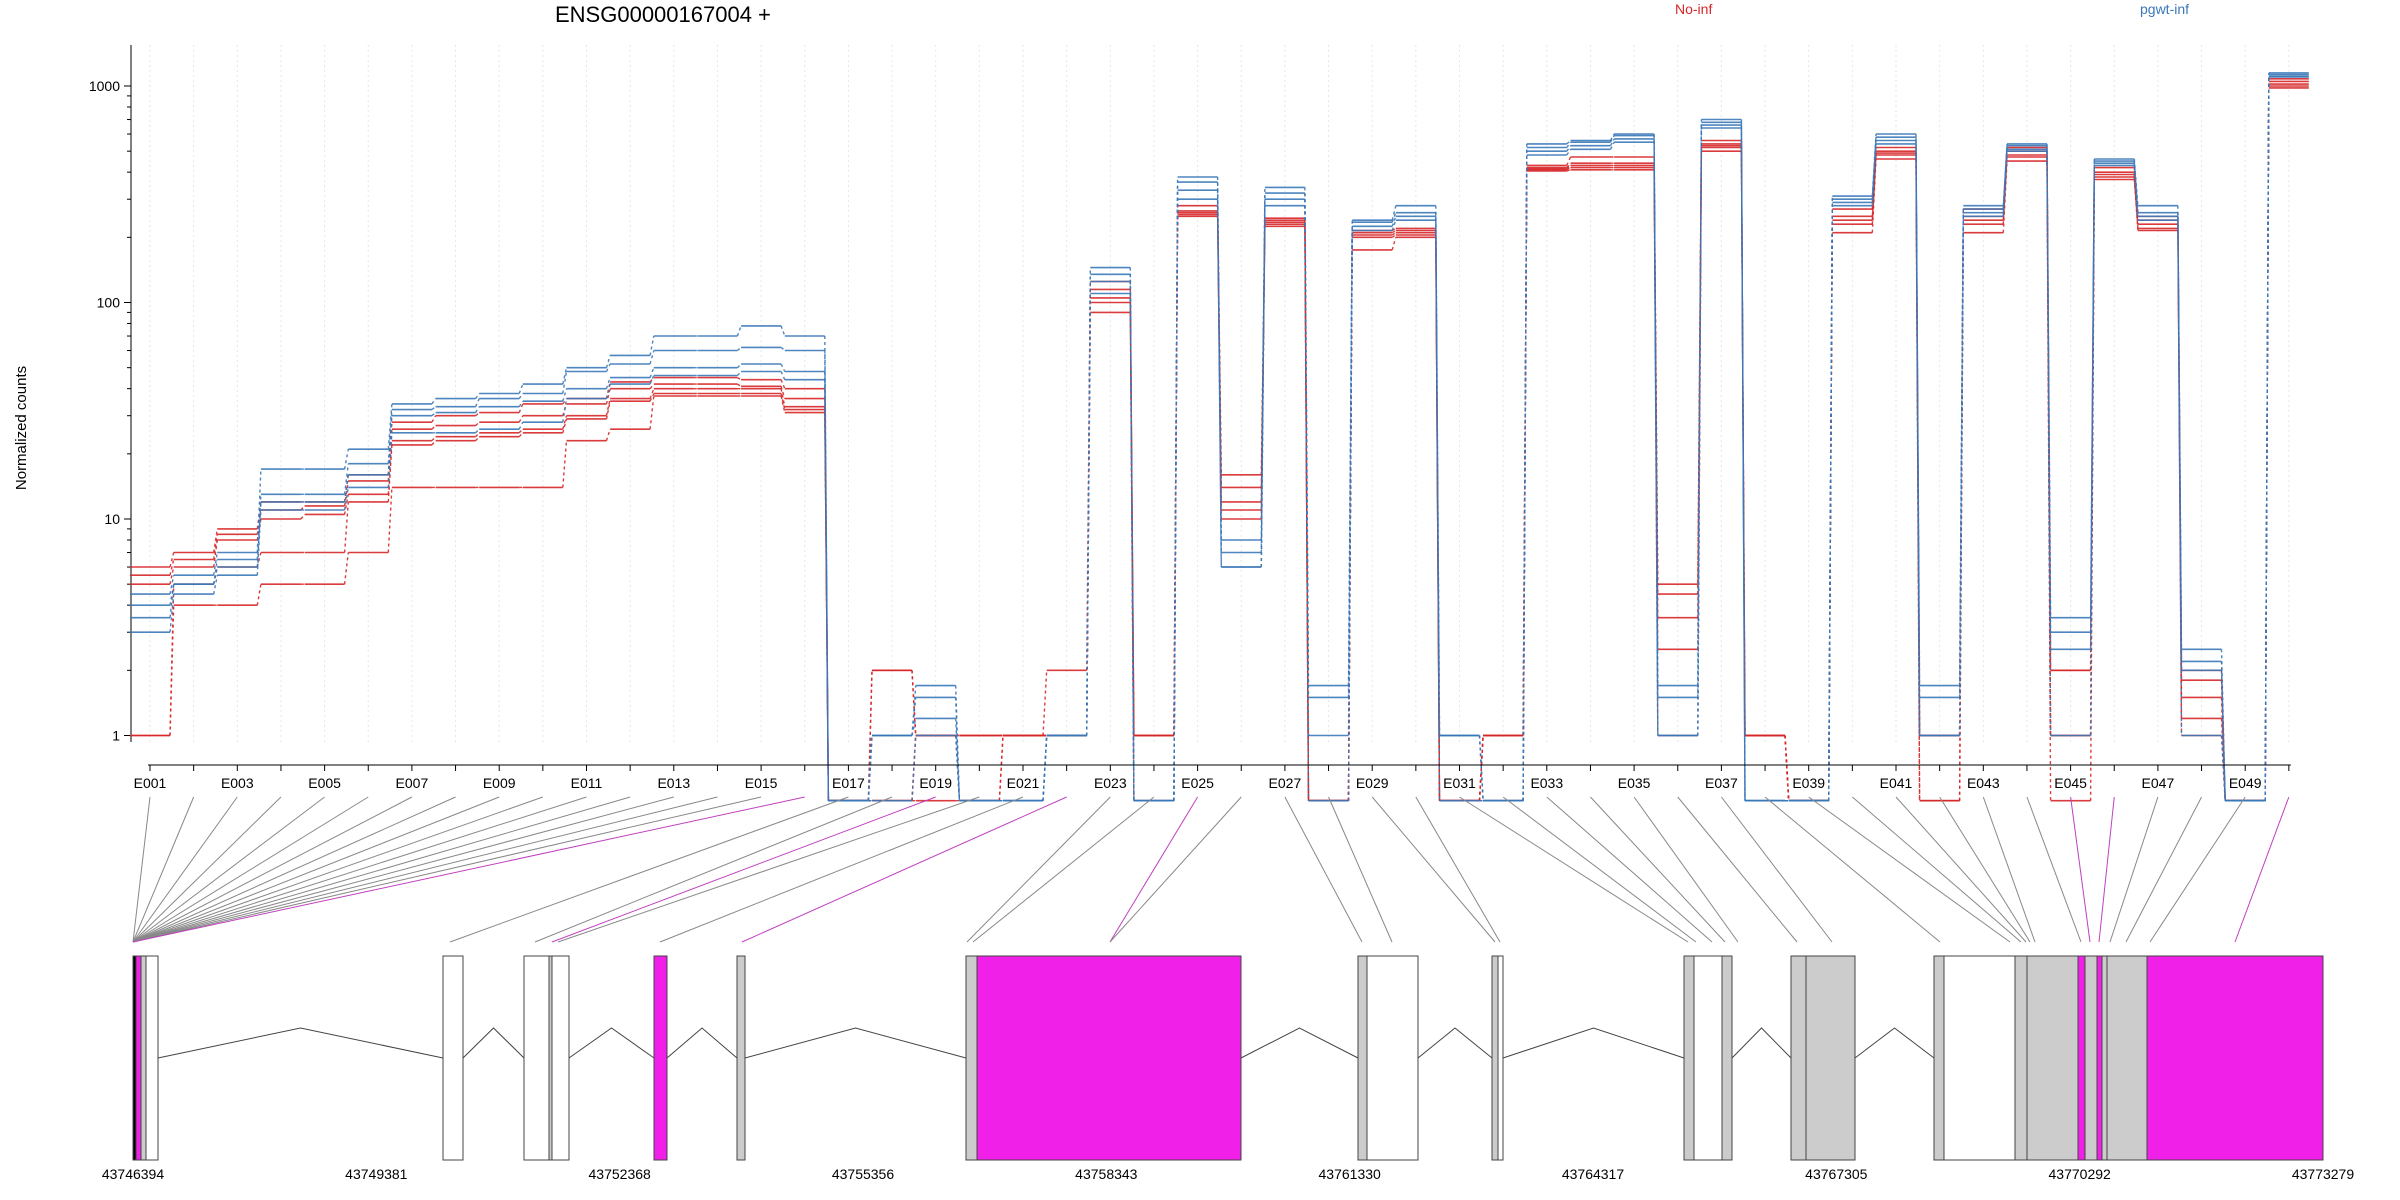 The image size is (2400, 1200). I want to click on x-tick-label: E035, so click(1634, 783).